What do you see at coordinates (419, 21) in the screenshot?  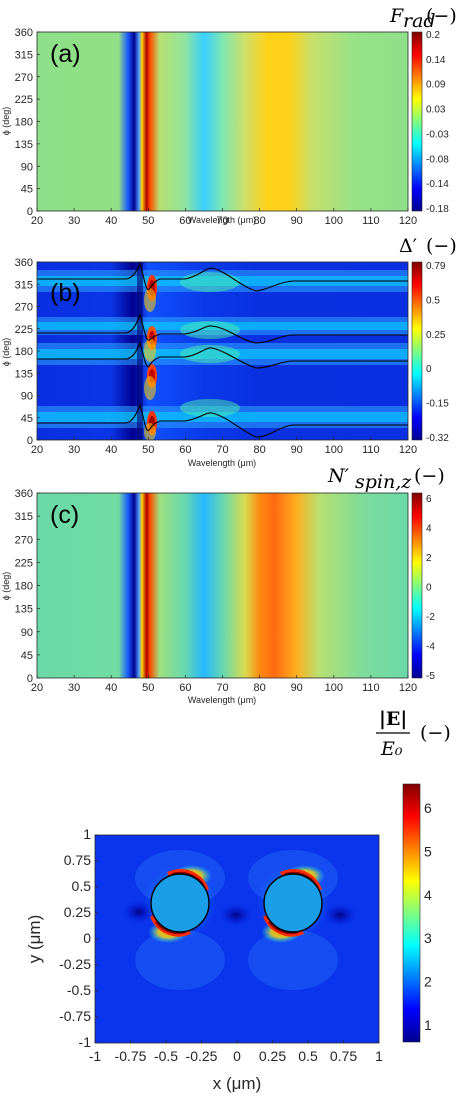 I see `cb-a-subscript: rad` at bounding box center [419, 21].